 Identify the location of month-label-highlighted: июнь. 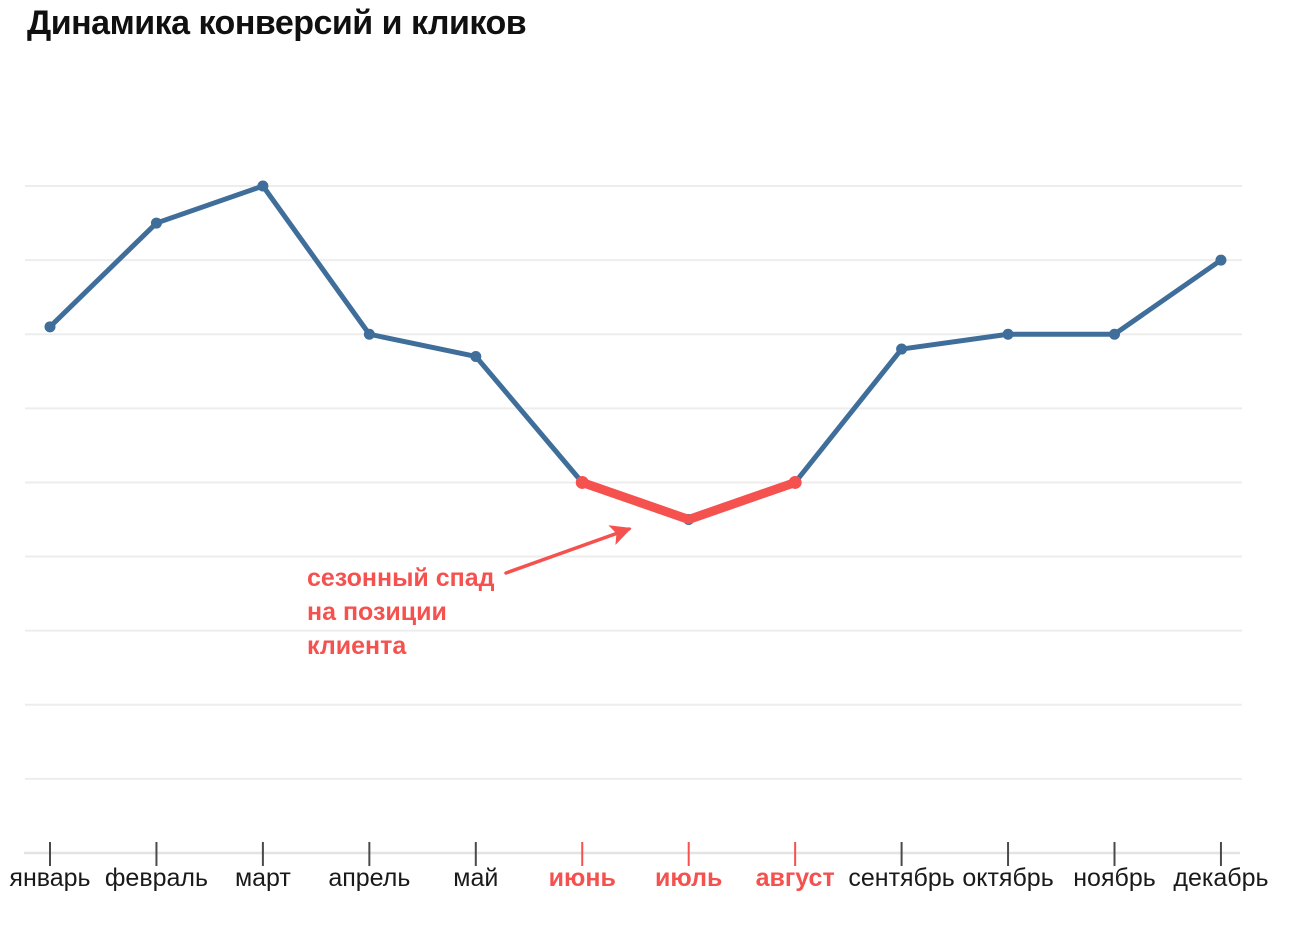
(582, 878).